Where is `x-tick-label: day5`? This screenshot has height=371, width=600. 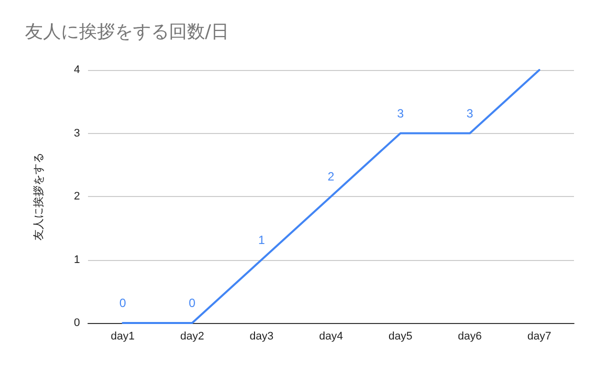
x-tick-label: day5 is located at coordinates (400, 336).